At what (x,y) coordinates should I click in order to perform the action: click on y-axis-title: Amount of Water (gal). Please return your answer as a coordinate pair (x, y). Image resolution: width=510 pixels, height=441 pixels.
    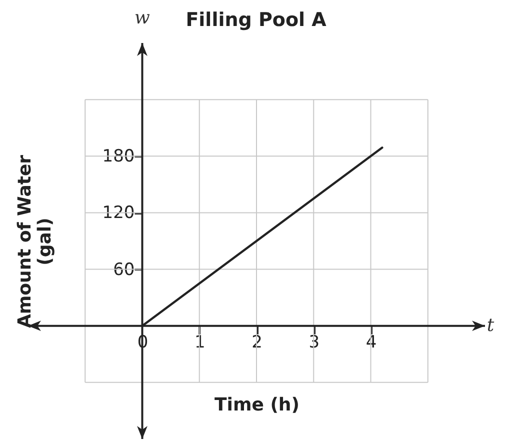
    Looking at the image, I should click on (35, 241).